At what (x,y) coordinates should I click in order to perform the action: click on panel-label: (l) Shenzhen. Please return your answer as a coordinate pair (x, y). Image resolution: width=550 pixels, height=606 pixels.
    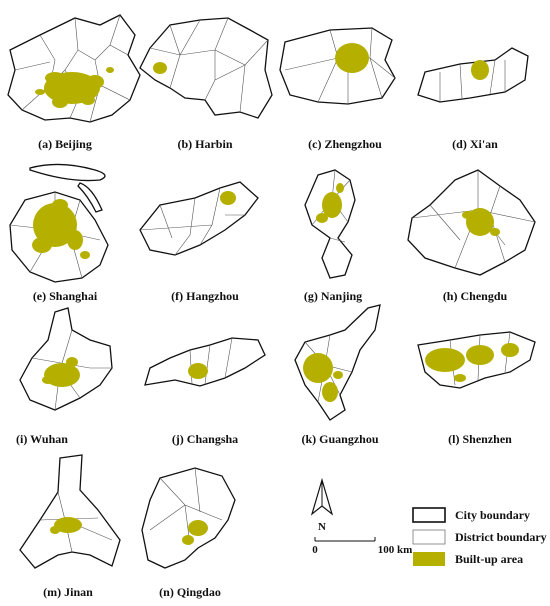
    Looking at the image, I should click on (480, 439).